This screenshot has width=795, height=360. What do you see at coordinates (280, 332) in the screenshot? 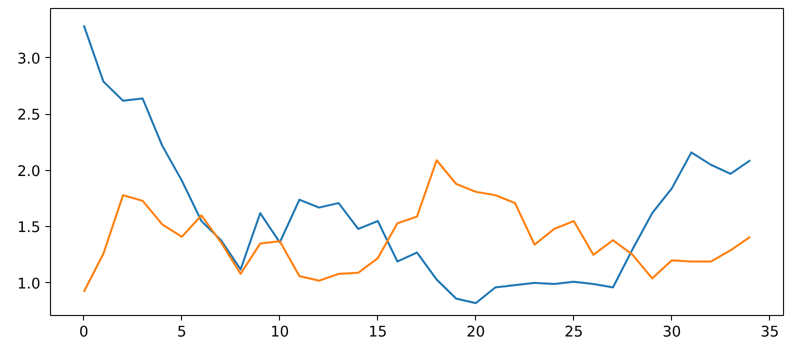
I see `x-tick-label: 10` at bounding box center [280, 332].